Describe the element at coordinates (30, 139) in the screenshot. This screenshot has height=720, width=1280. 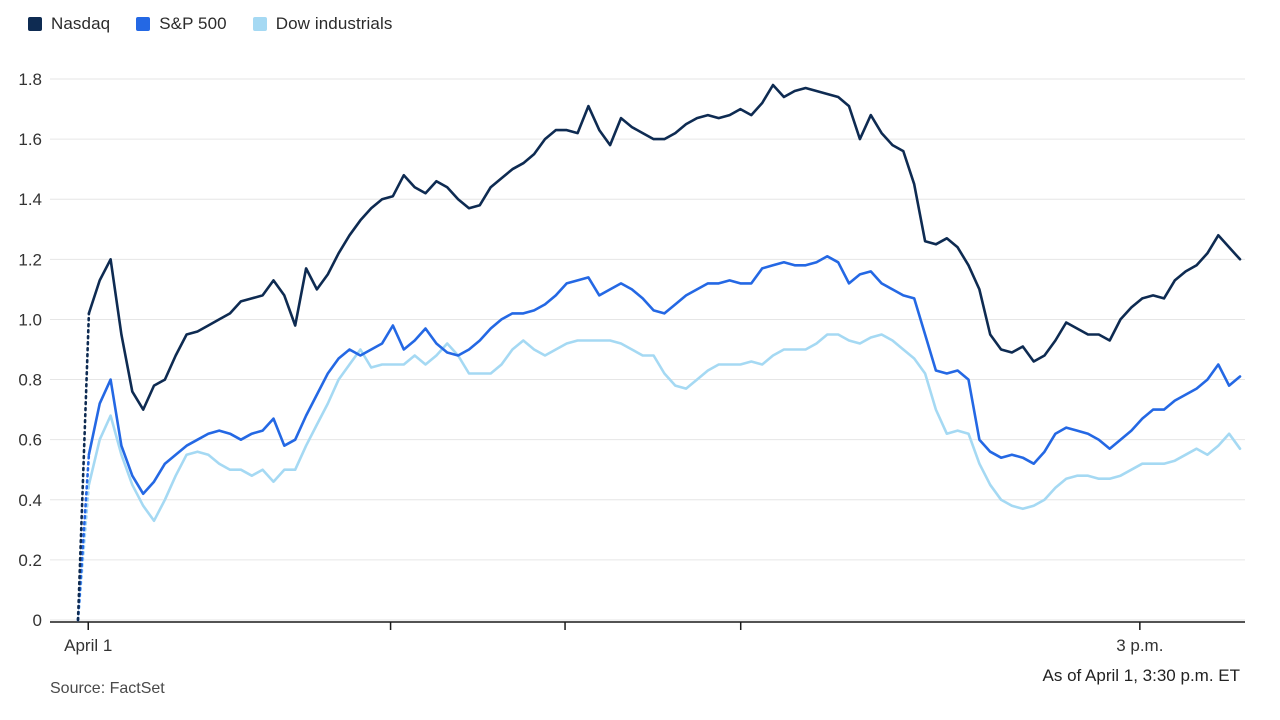
I see `y-axis-tick-label: 1.6` at that location.